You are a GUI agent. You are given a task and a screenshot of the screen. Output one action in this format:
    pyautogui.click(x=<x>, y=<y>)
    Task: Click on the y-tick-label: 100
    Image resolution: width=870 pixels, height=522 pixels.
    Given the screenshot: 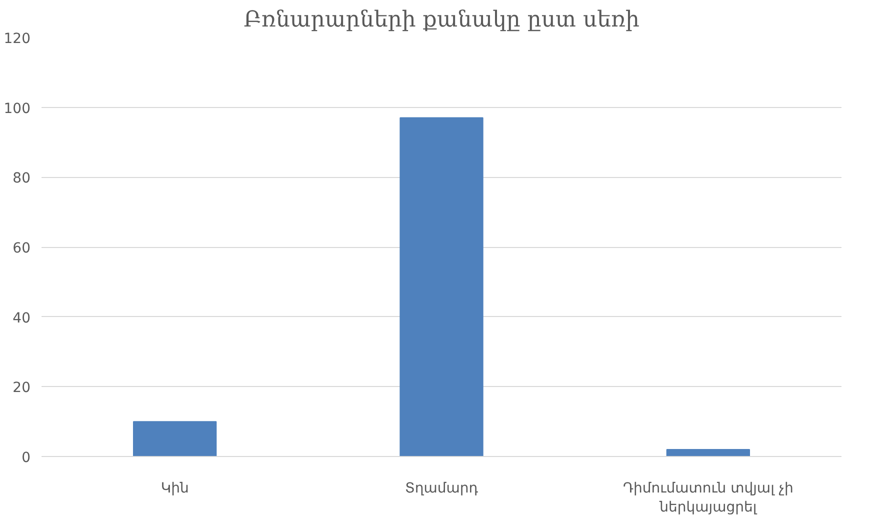 What is the action you would take?
    pyautogui.click(x=17, y=108)
    